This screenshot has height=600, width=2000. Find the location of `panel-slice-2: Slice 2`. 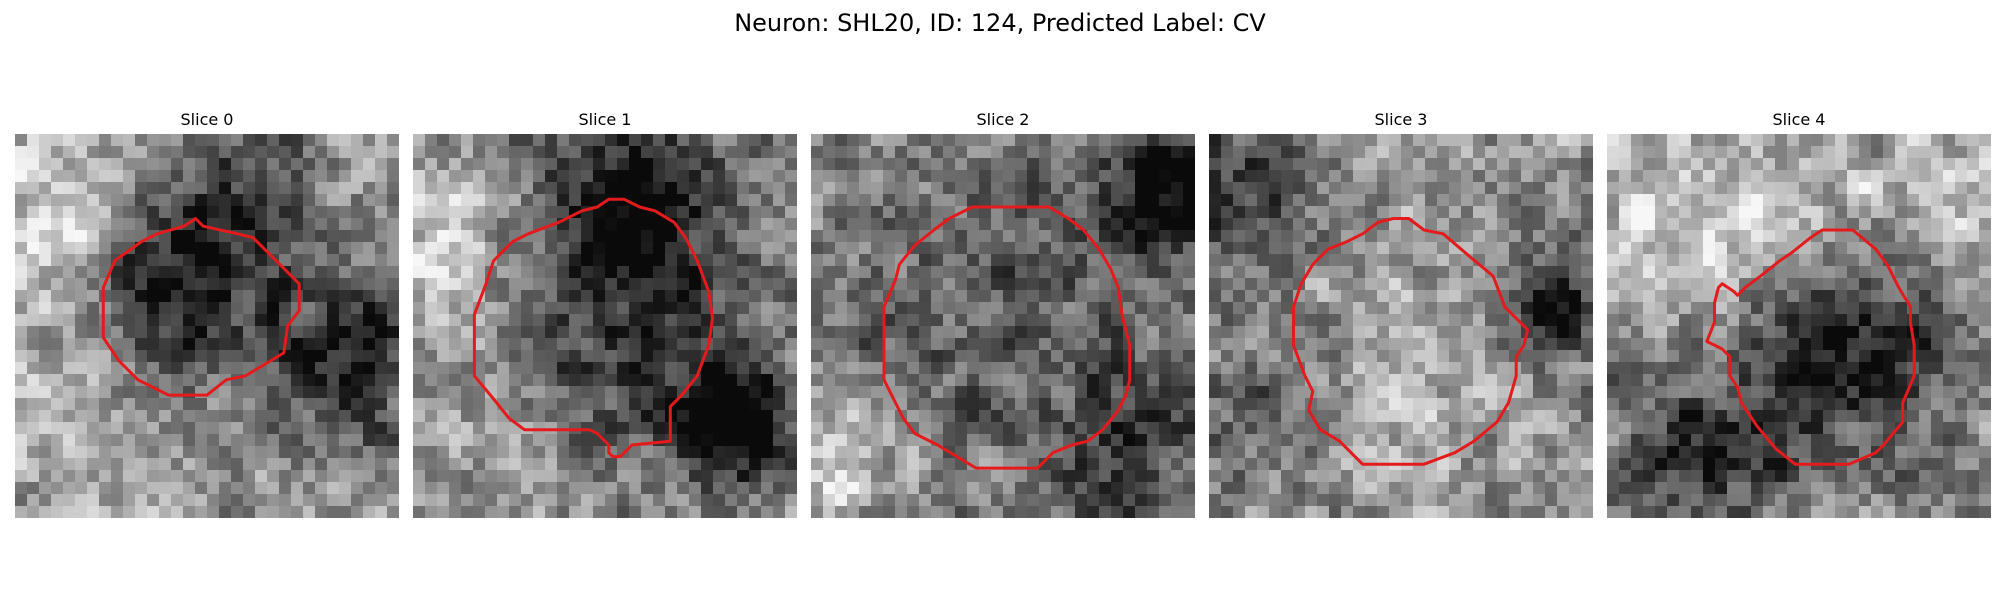

panel-slice-2: Slice 2 is located at coordinates (1003, 313).